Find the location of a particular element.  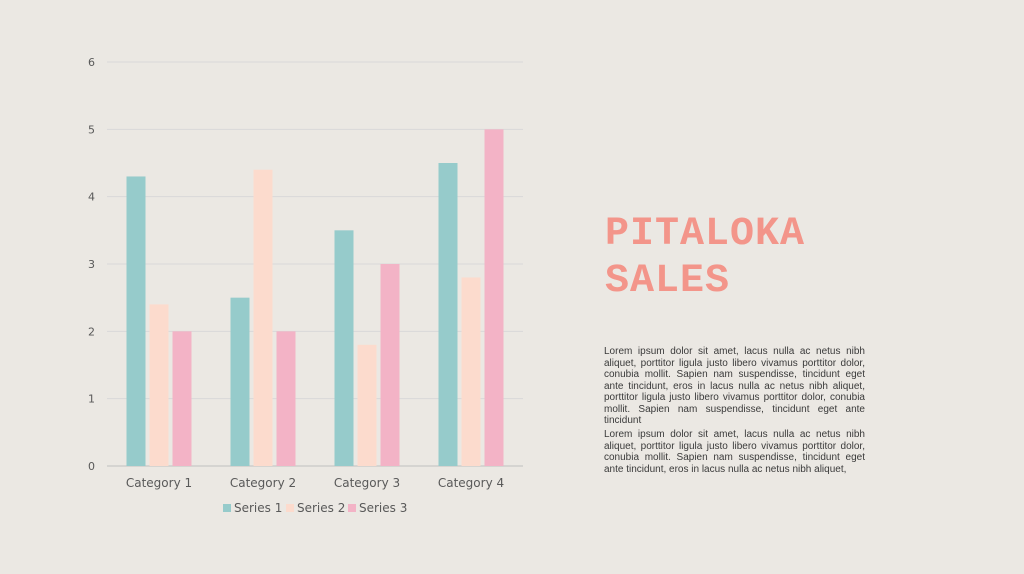

title-line-2: SALES is located at coordinates (668, 281).